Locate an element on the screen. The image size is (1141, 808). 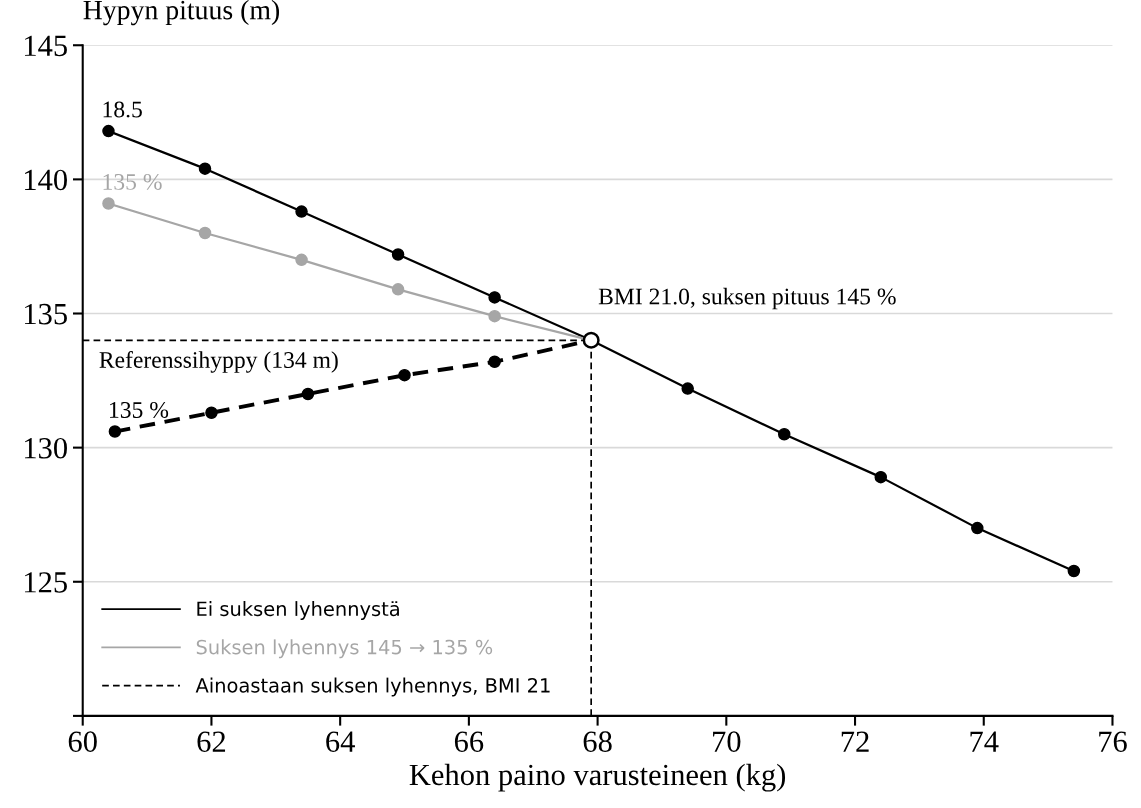
x-tick-label: 74 is located at coordinates (984, 741).